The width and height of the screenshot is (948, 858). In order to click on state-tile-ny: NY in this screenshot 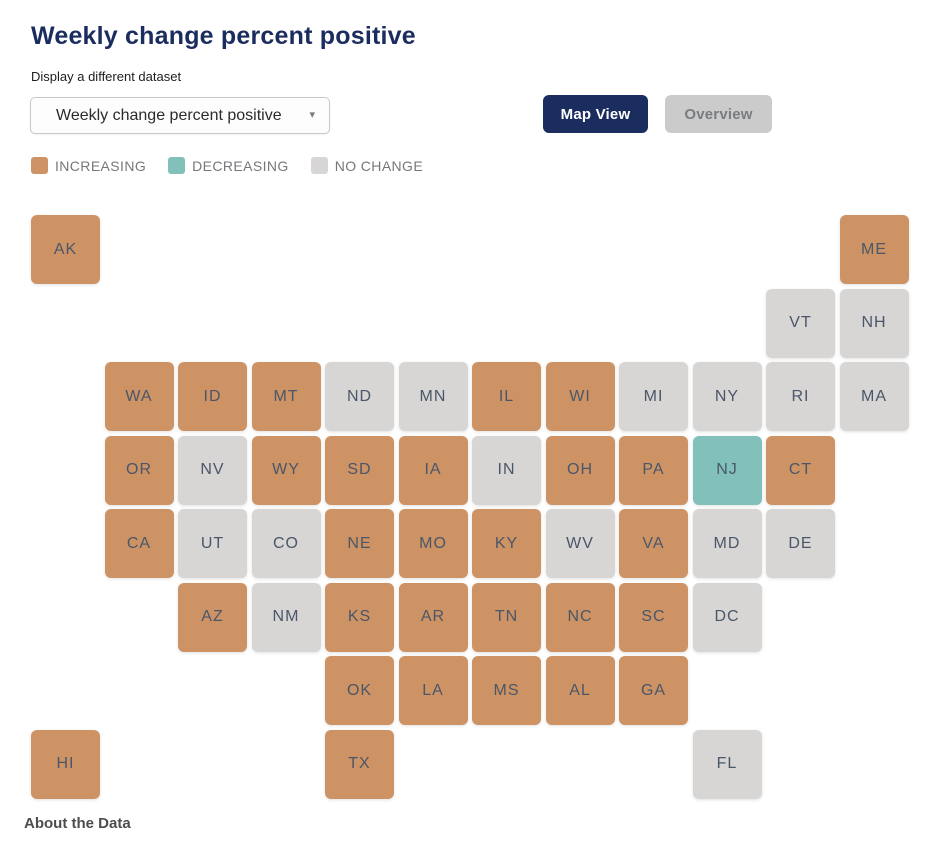, I will do `click(727, 396)`.